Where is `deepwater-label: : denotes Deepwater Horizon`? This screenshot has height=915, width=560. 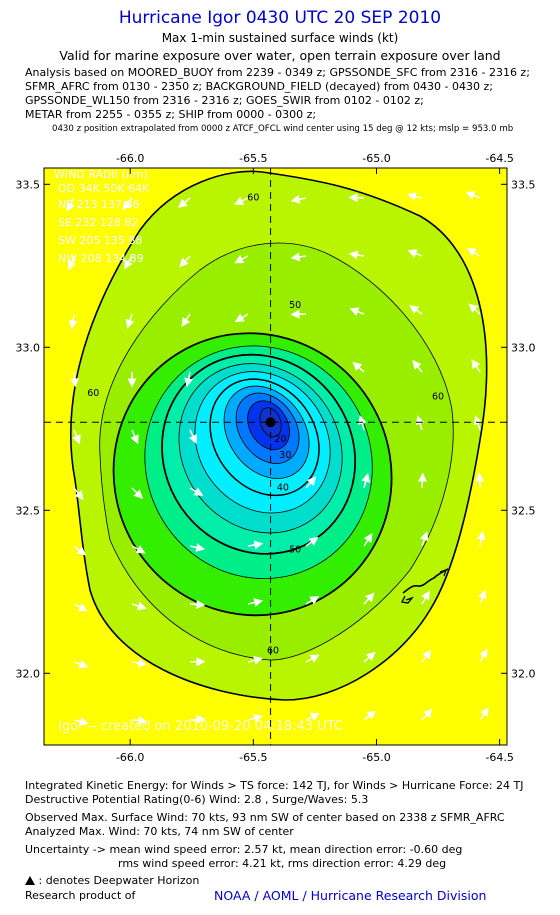
deepwater-label: : denotes Deepwater Horizon is located at coordinates (119, 880).